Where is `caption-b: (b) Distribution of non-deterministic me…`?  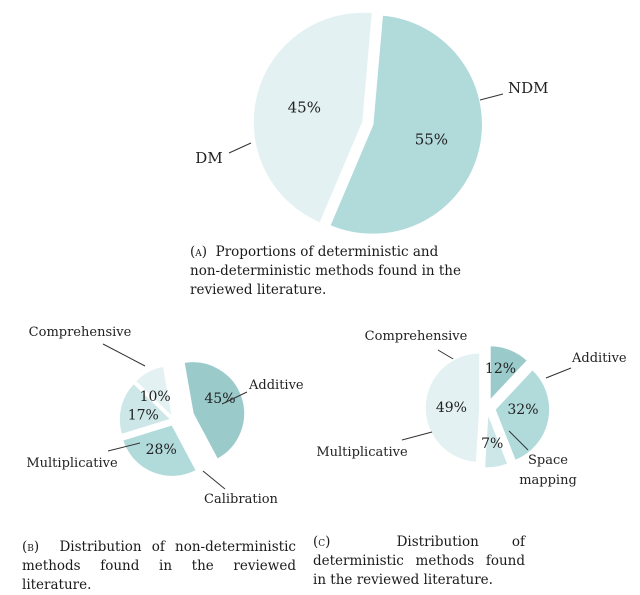
caption-b: (b) Distribution of non-deterministic me… is located at coordinates (159, 566).